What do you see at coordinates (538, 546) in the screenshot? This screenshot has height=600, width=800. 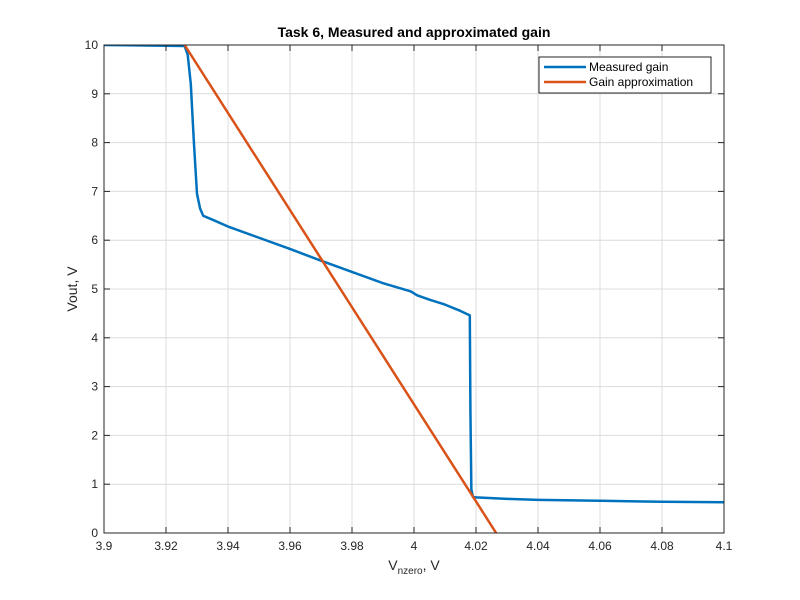 I see `x-tick-label: 4.04` at bounding box center [538, 546].